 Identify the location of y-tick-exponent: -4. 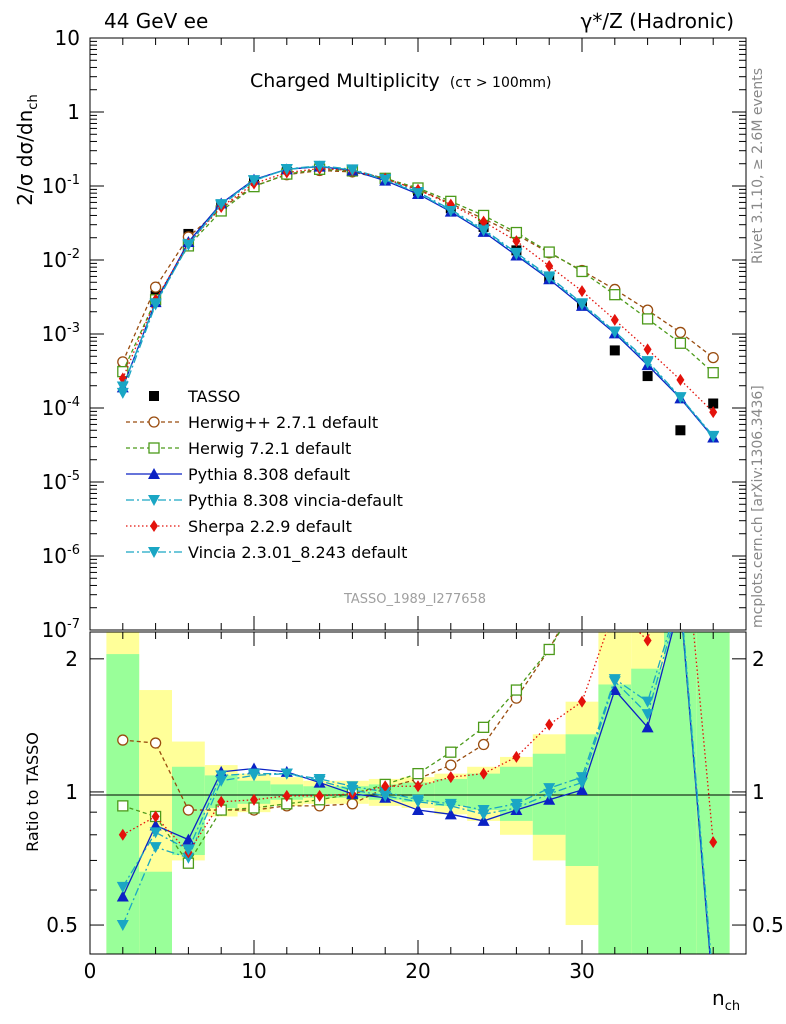
(73, 402).